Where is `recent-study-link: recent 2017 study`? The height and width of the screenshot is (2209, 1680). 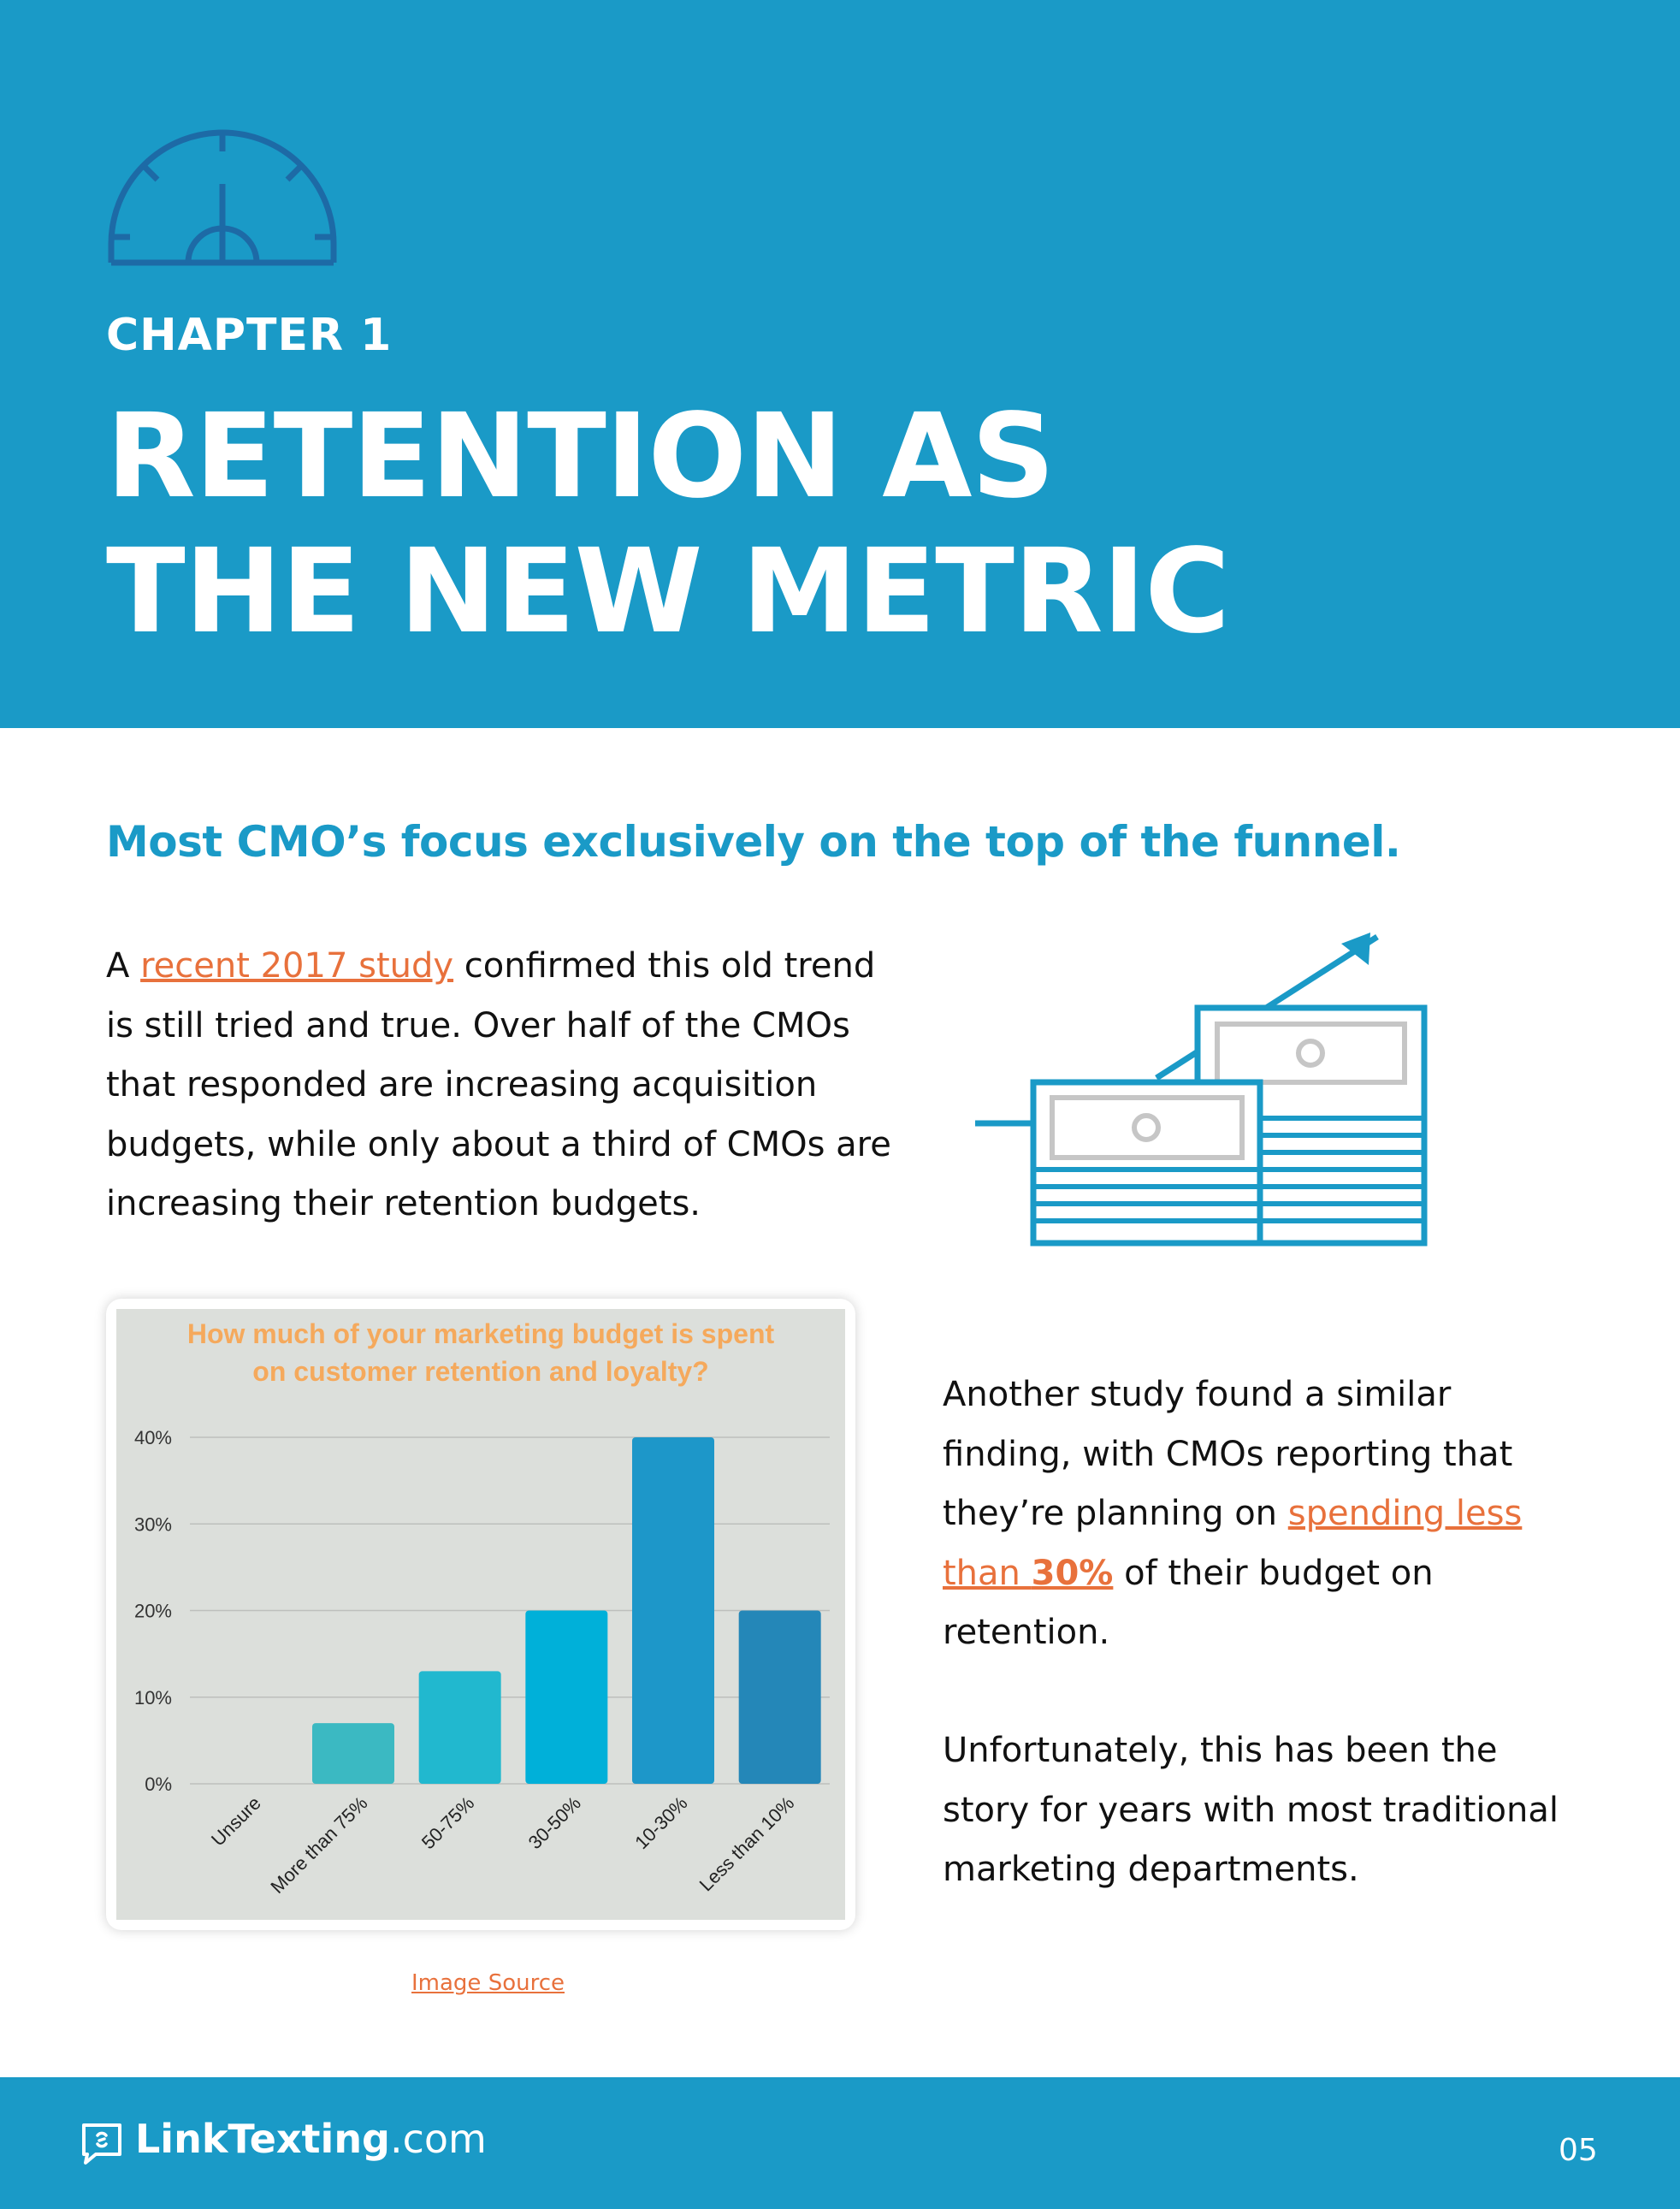 recent-study-link: recent 2017 study is located at coordinates (297, 966).